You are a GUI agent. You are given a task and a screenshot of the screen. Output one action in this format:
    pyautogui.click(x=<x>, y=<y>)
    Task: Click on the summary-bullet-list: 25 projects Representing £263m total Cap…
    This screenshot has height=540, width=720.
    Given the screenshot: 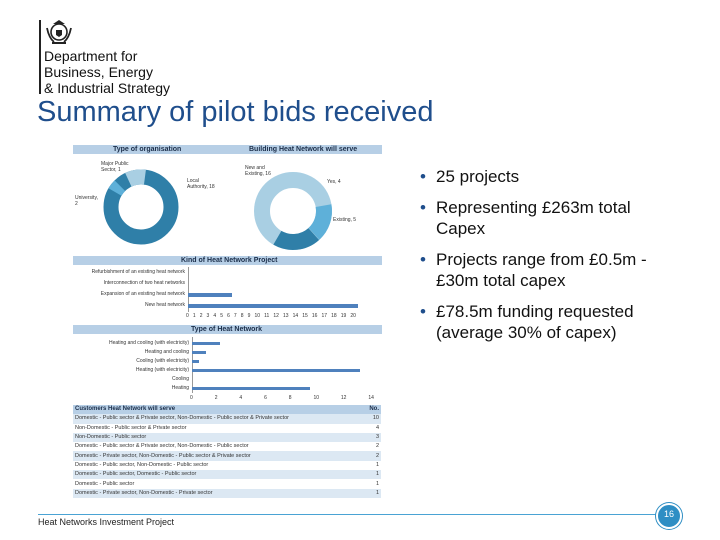 What is the action you would take?
    pyautogui.click(x=550, y=259)
    